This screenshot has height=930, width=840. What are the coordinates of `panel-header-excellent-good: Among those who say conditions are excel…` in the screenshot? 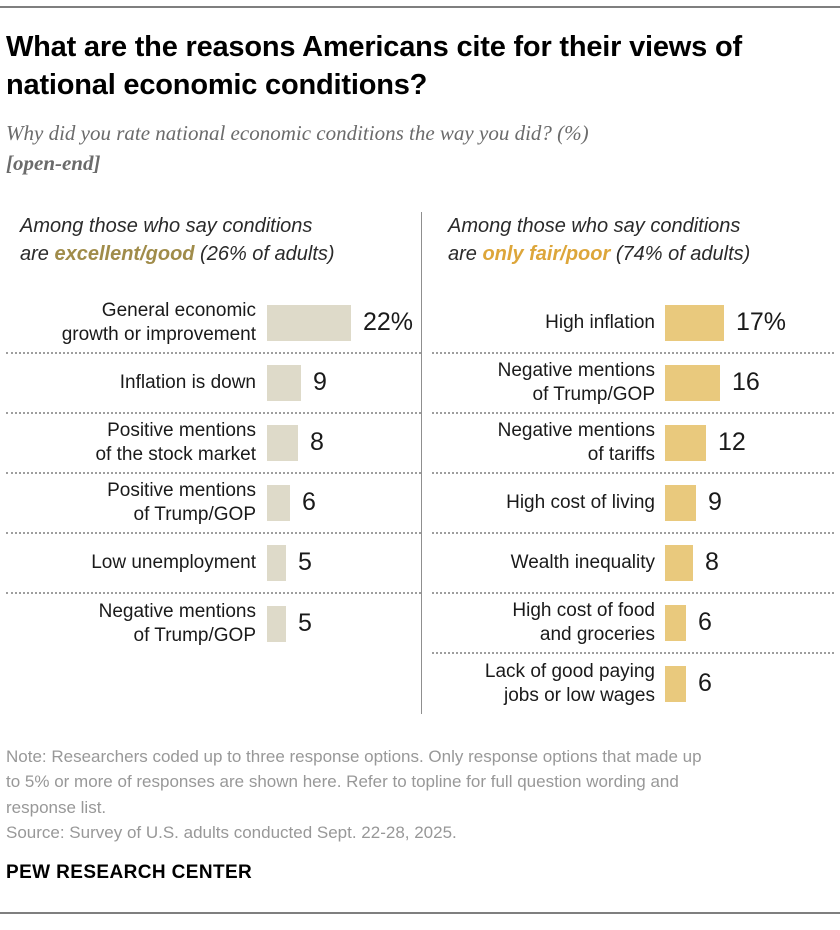 It's located at (213, 240).